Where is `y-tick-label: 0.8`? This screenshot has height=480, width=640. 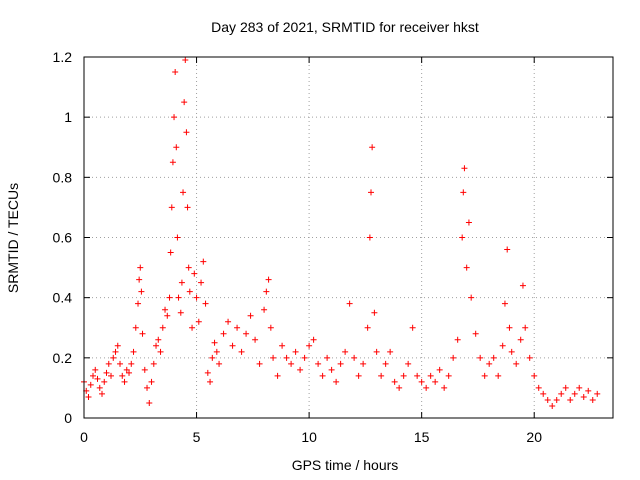
y-tick-label: 0.8 is located at coordinates (63, 177).